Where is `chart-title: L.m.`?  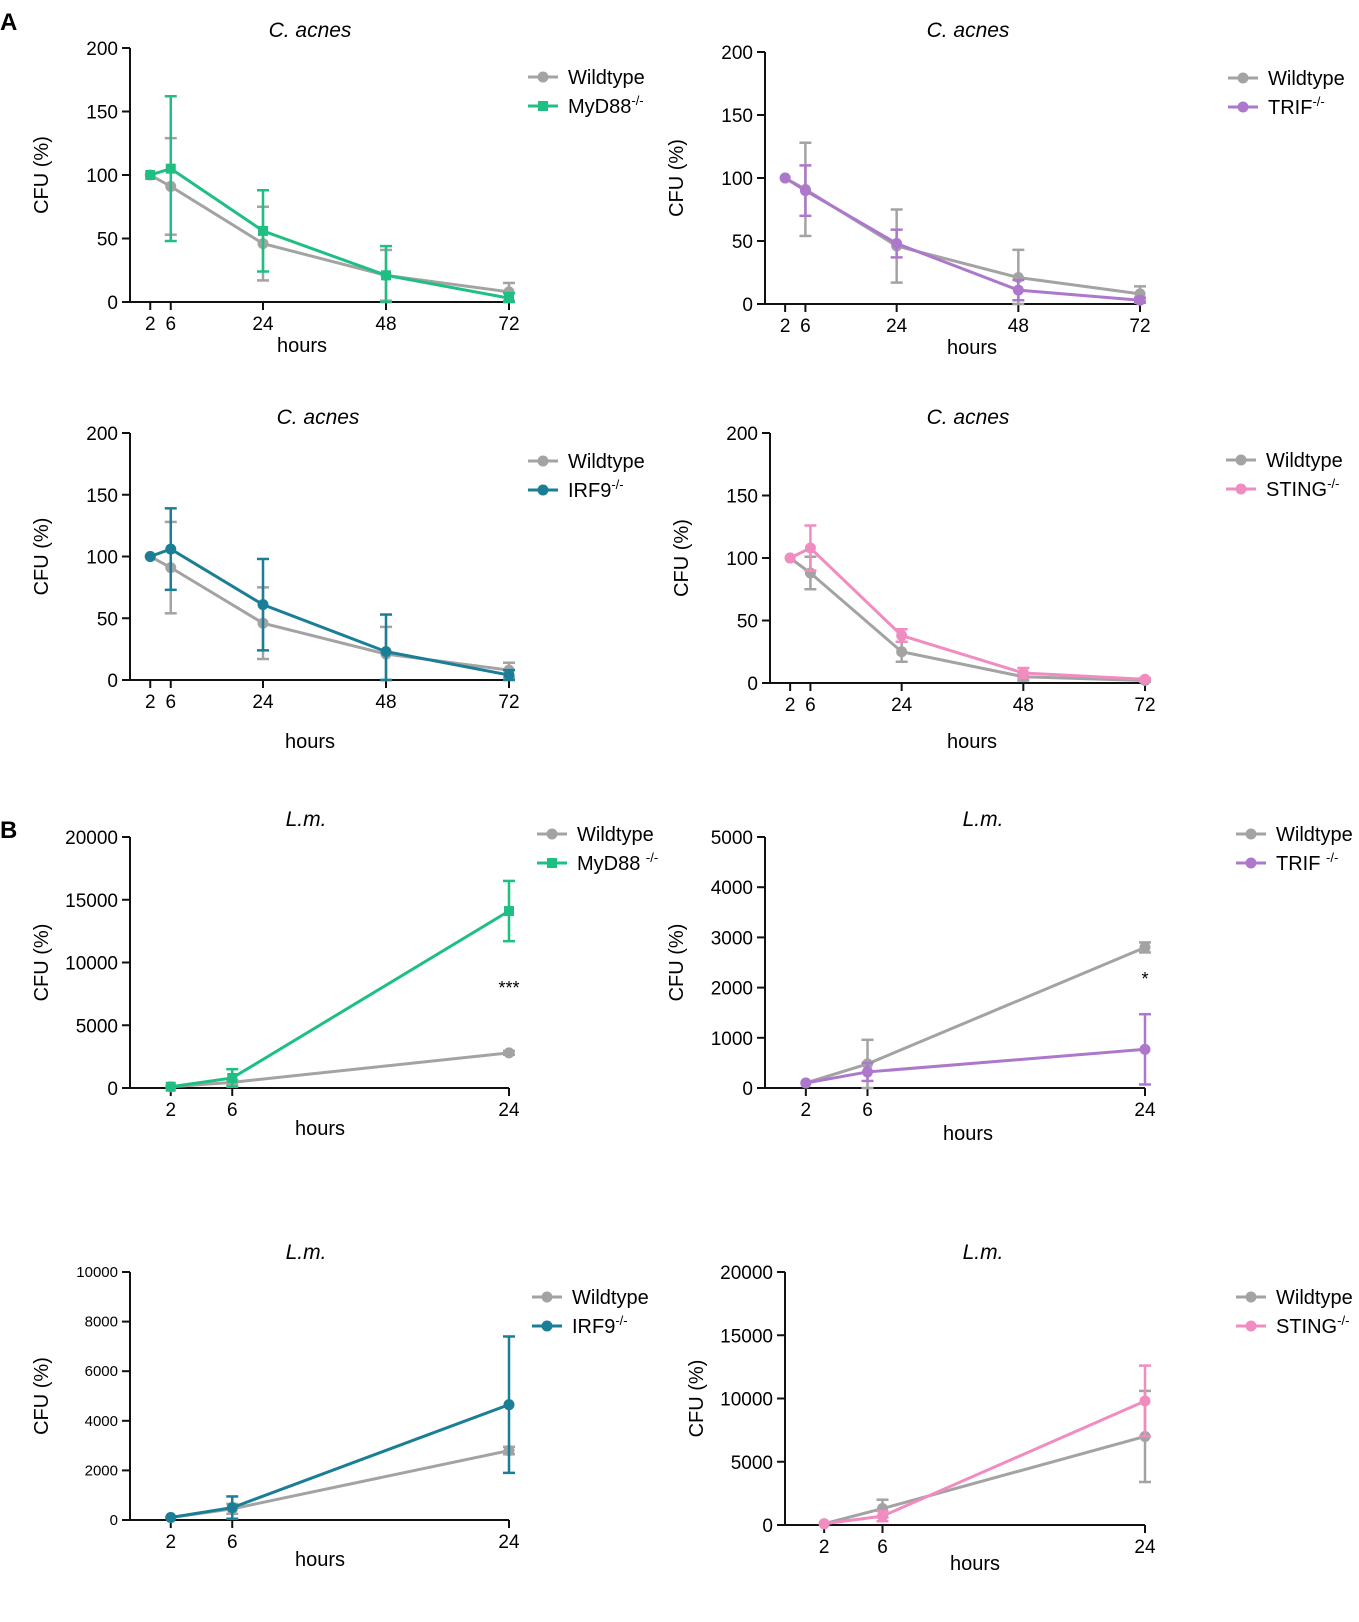 chart-title: L.m. is located at coordinates (983, 819).